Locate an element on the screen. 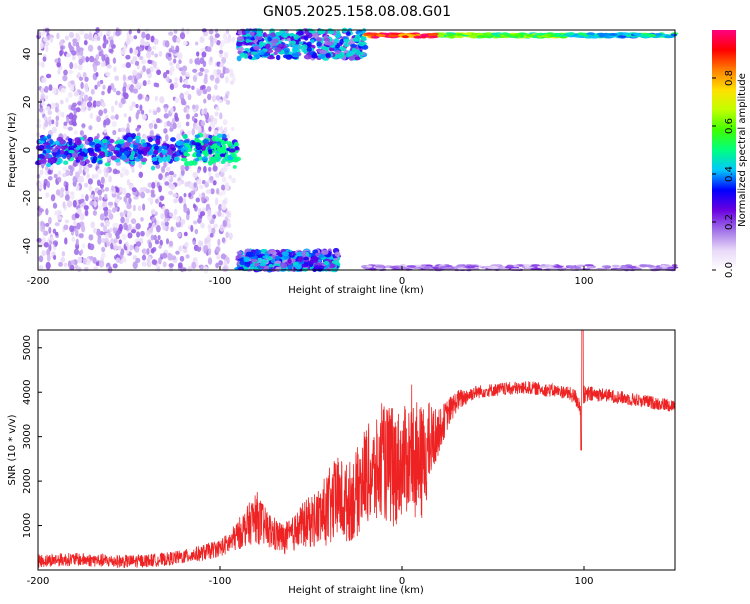 The width and height of the screenshot is (750, 604). snr-x-tick-label: -200 is located at coordinates (38, 581).